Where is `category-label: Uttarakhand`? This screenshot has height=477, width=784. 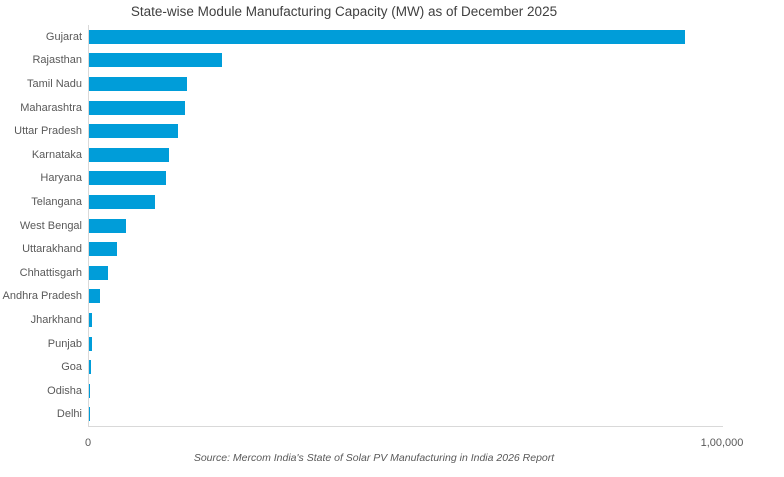 category-label: Uttarakhand is located at coordinates (52, 249).